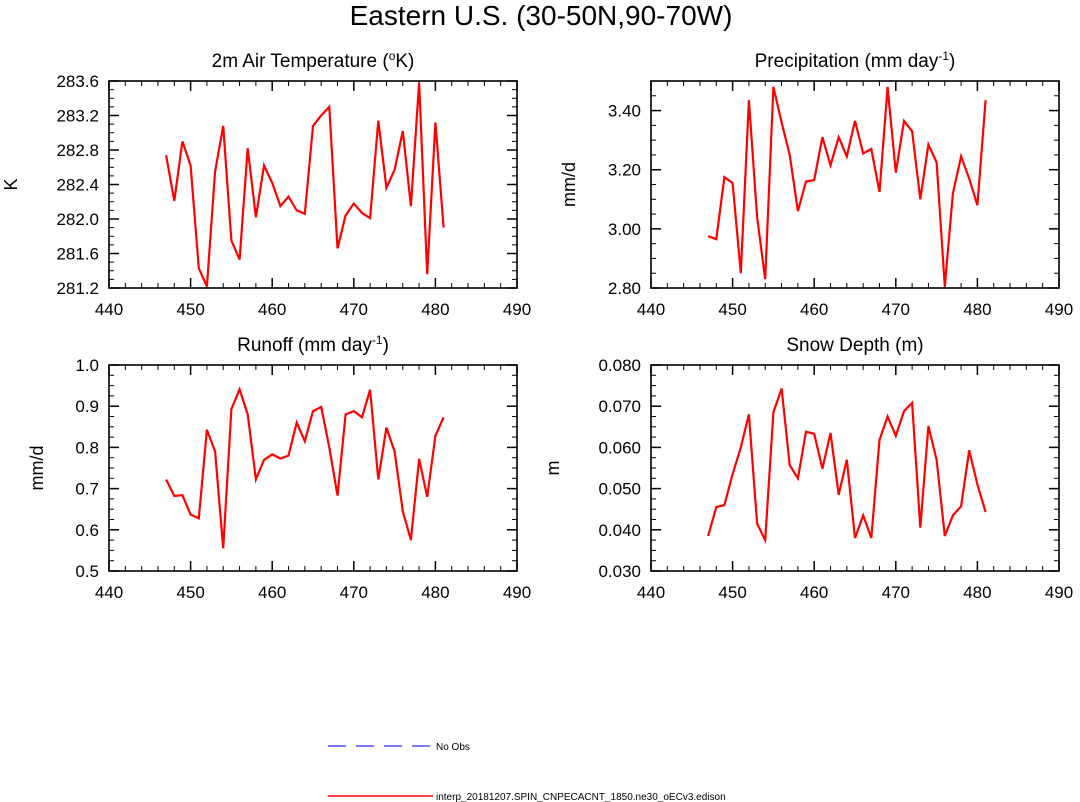 This screenshot has height=802, width=1080. What do you see at coordinates (847, 466) in the screenshot?
I see `series-line-snow` at bounding box center [847, 466].